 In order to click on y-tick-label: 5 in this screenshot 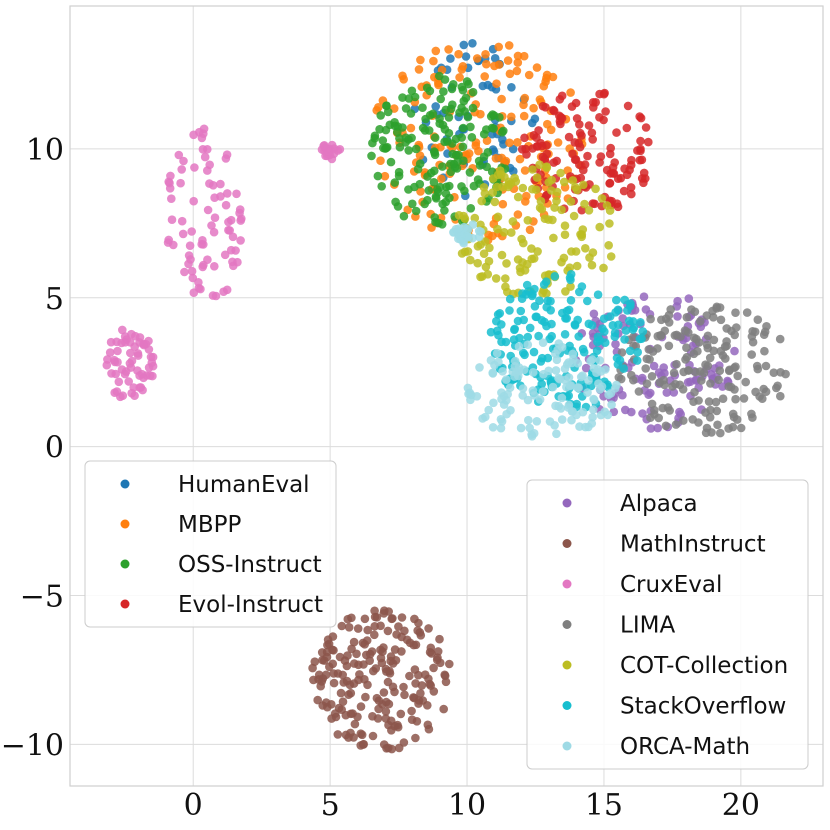, I will do `click(54, 299)`.